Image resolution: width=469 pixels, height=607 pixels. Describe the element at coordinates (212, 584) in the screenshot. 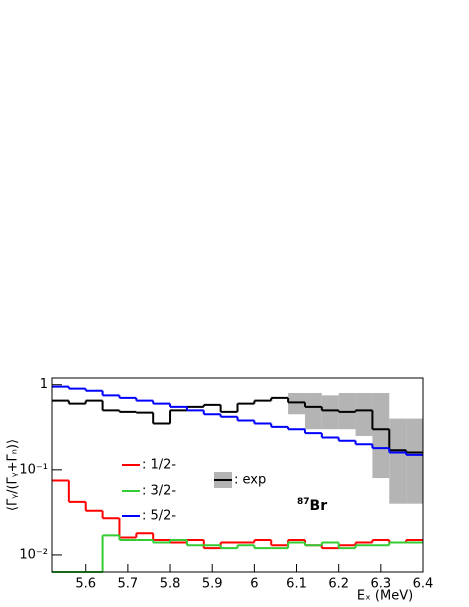

I see `x-tick-label: 5.9` at that location.